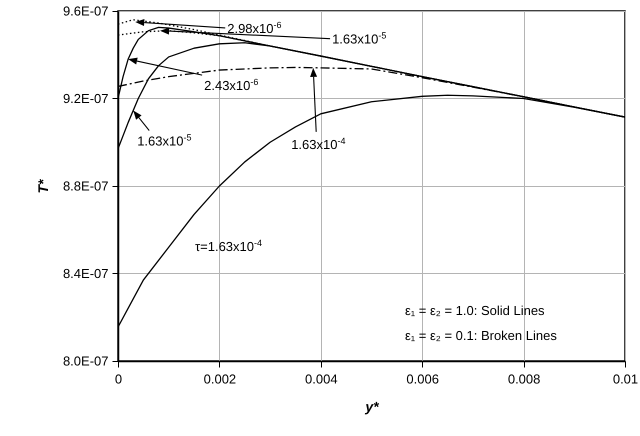  What do you see at coordinates (321, 379) in the screenshot?
I see `x-tick-label: 0.004` at bounding box center [321, 379].